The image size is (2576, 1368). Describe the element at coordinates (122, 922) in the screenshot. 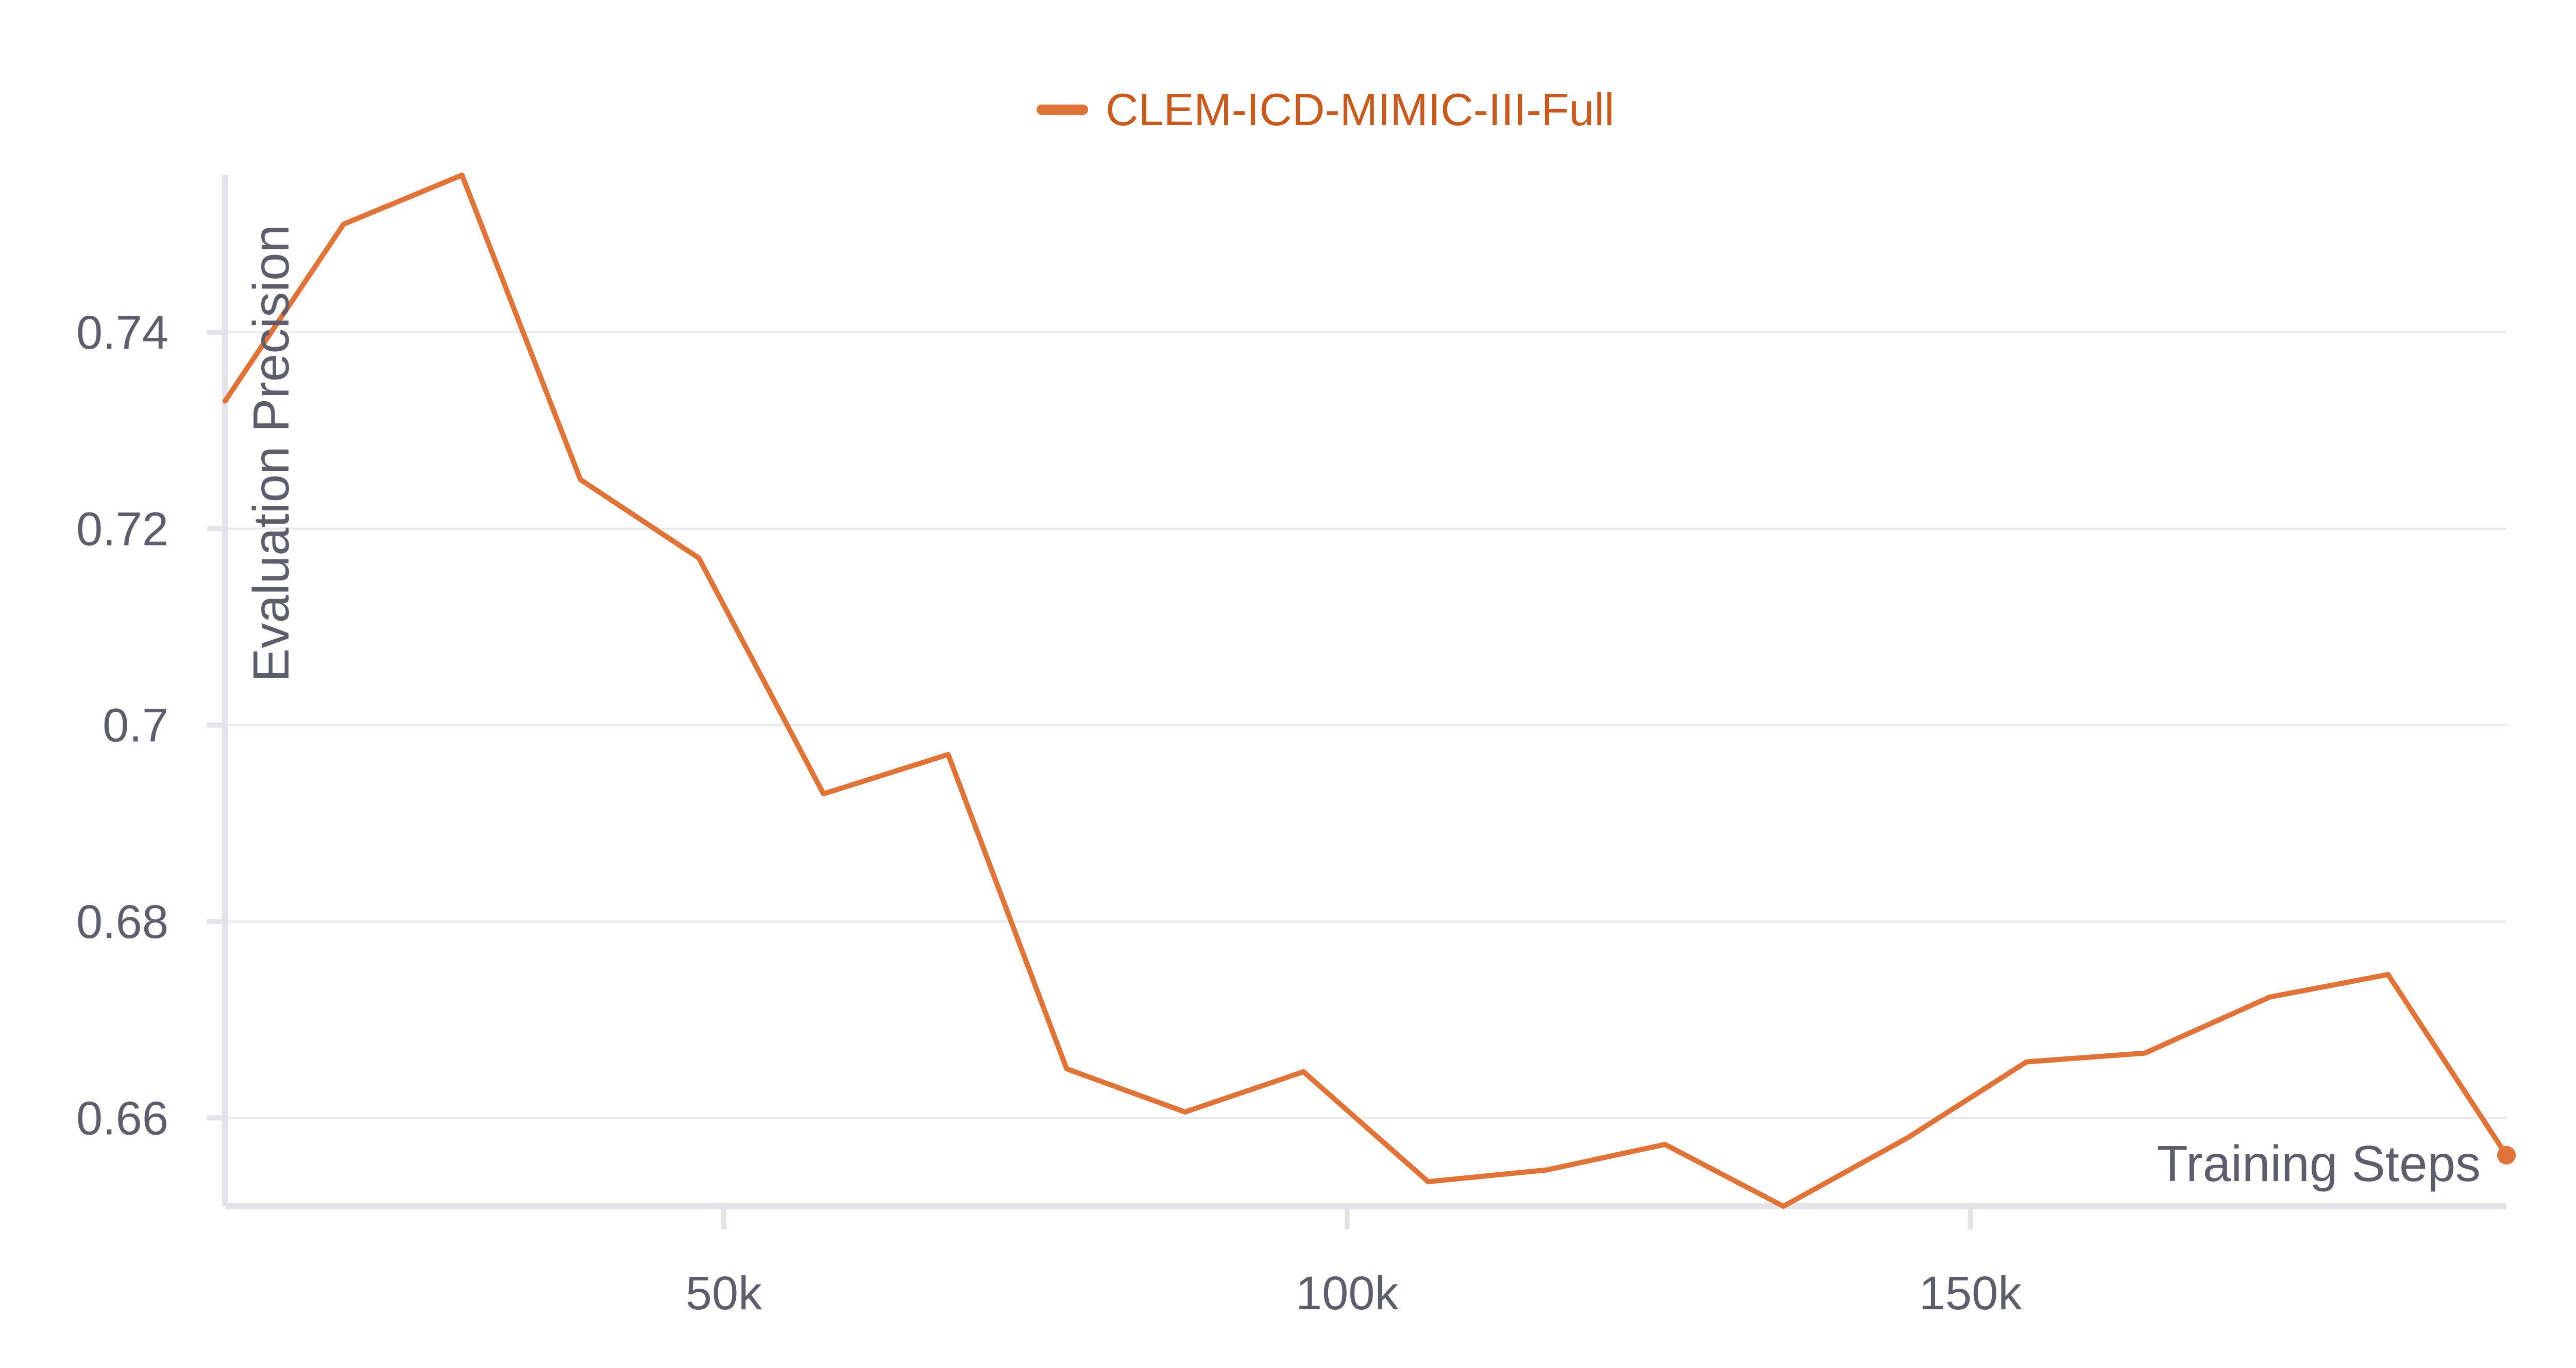

I see `y-tick-label-1: 0.68` at that location.